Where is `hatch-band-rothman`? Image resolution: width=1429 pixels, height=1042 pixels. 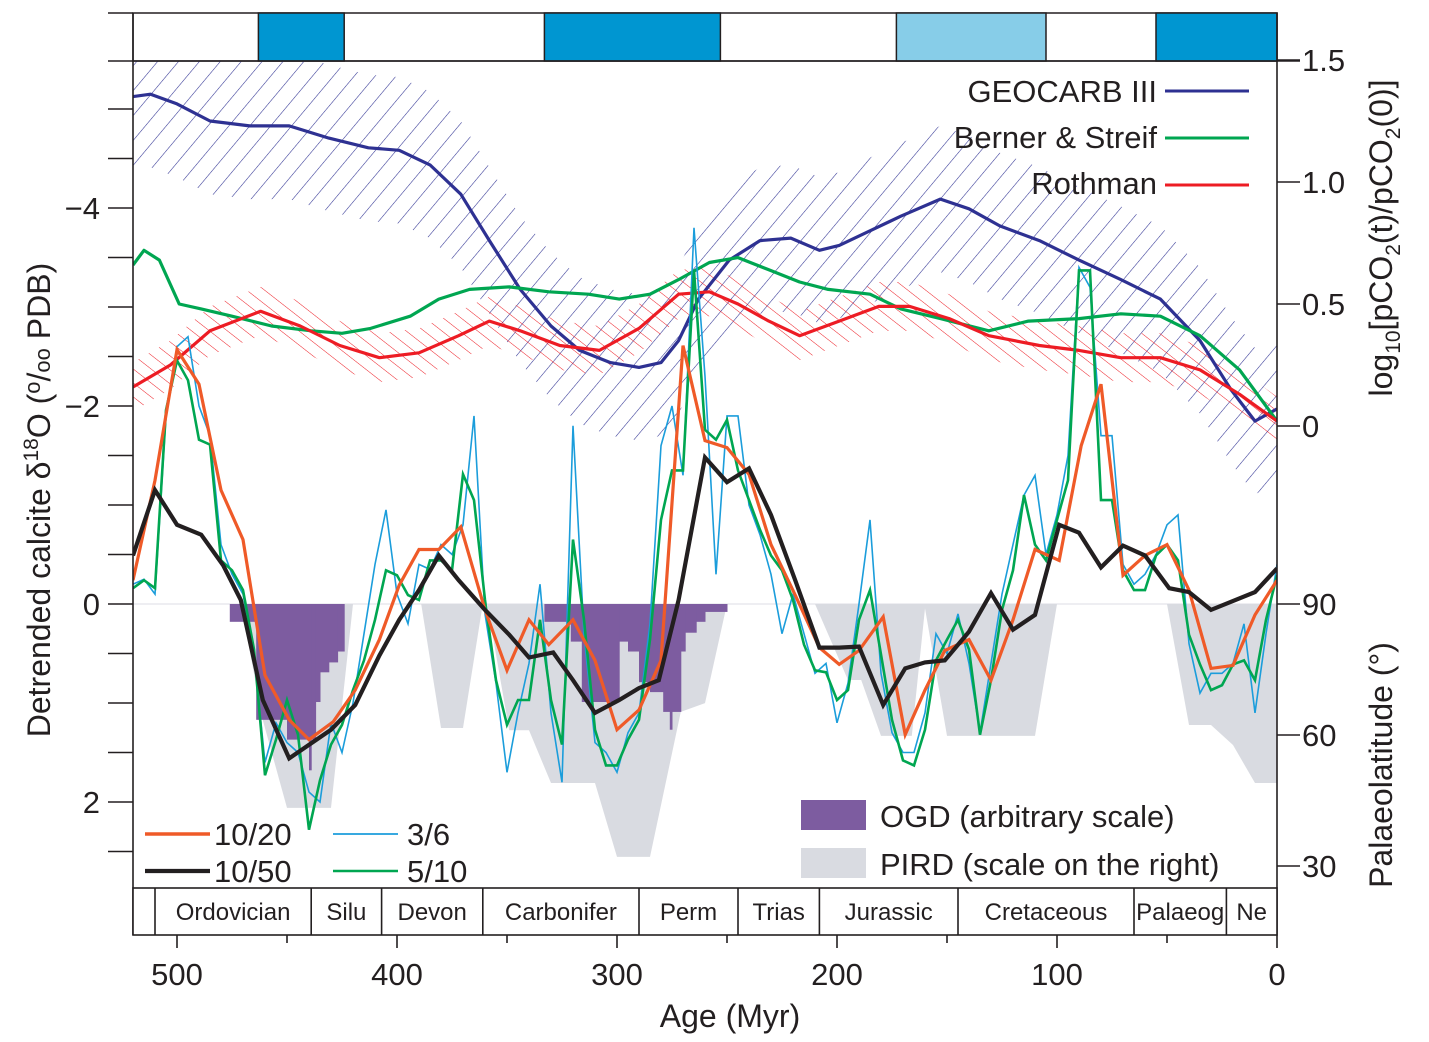 hatch-band-rothman is located at coordinates (705, 356).